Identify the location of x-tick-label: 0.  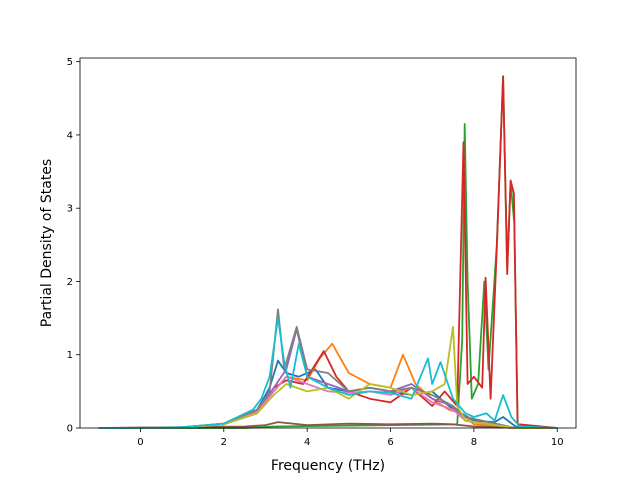
(140, 442).